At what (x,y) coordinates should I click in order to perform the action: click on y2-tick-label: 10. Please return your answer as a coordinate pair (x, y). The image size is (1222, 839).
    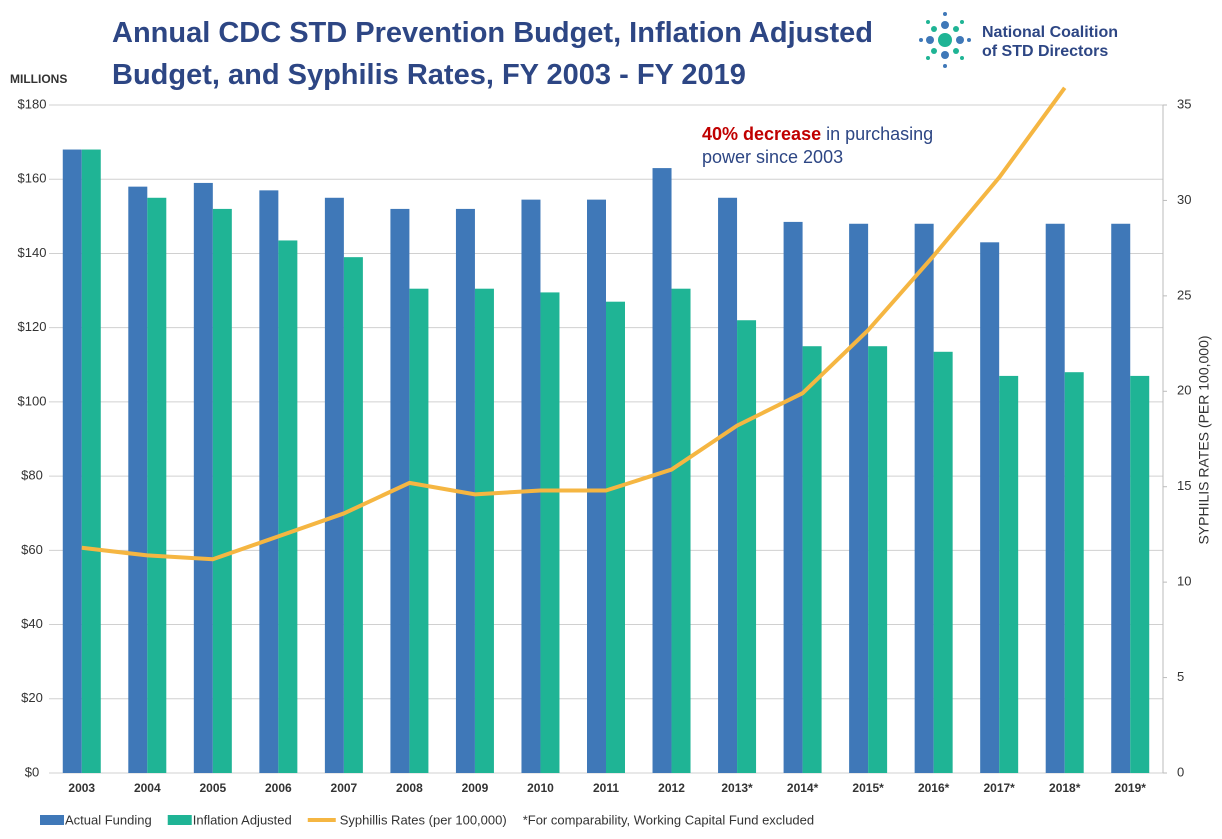
    Looking at the image, I should click on (1184, 581).